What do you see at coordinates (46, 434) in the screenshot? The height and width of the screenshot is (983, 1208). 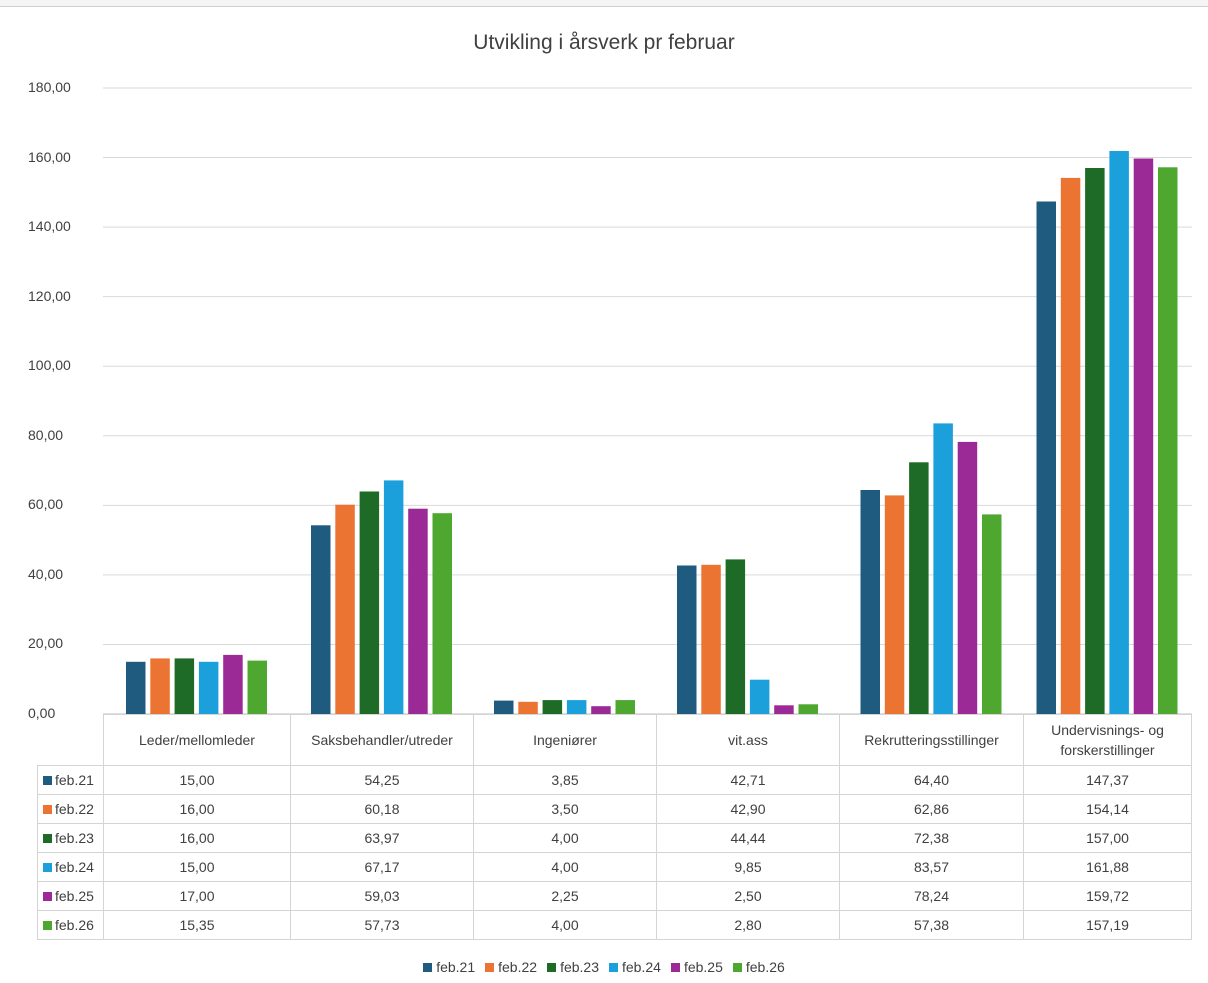 I see `y-tick-label: 80,00` at bounding box center [46, 434].